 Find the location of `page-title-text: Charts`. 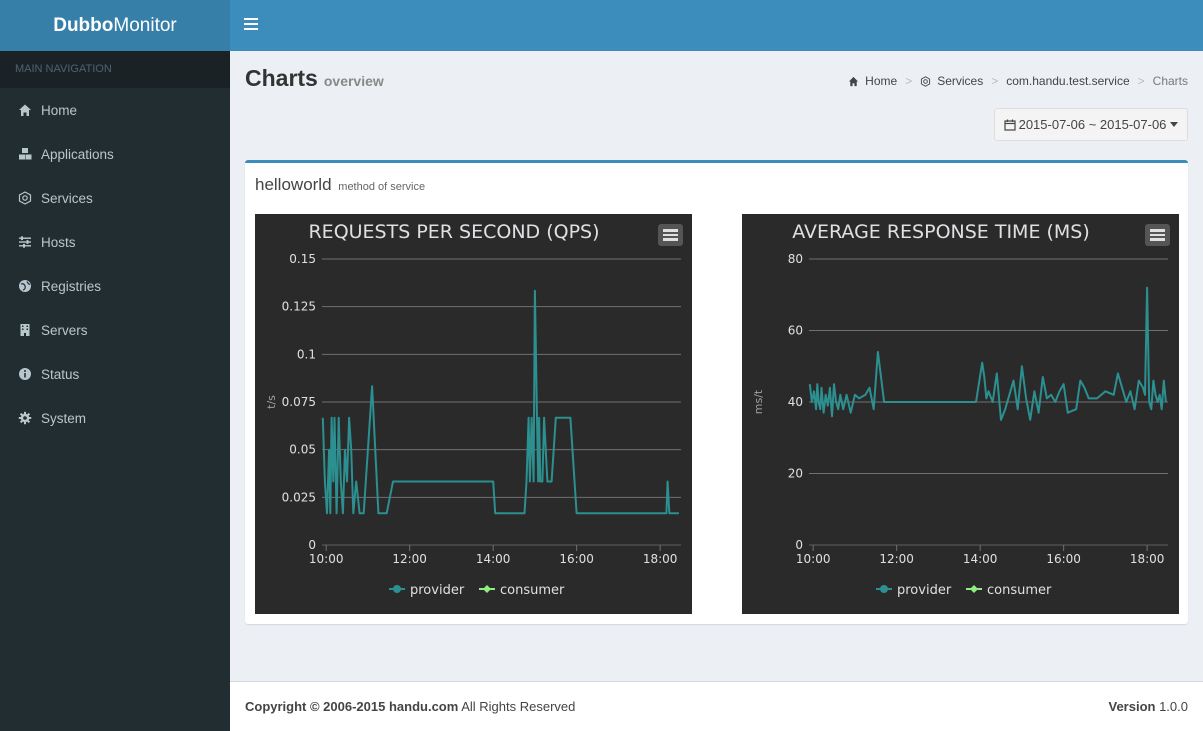

page-title-text: Charts is located at coordinates (281, 78).